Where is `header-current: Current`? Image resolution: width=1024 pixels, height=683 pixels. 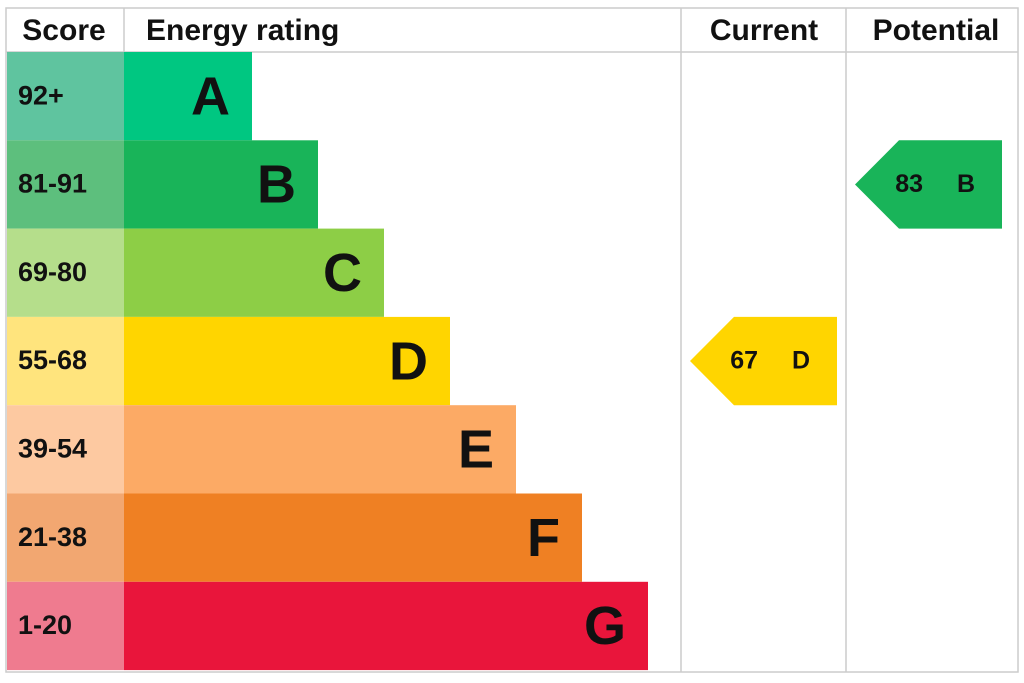
header-current: Current is located at coordinates (764, 30).